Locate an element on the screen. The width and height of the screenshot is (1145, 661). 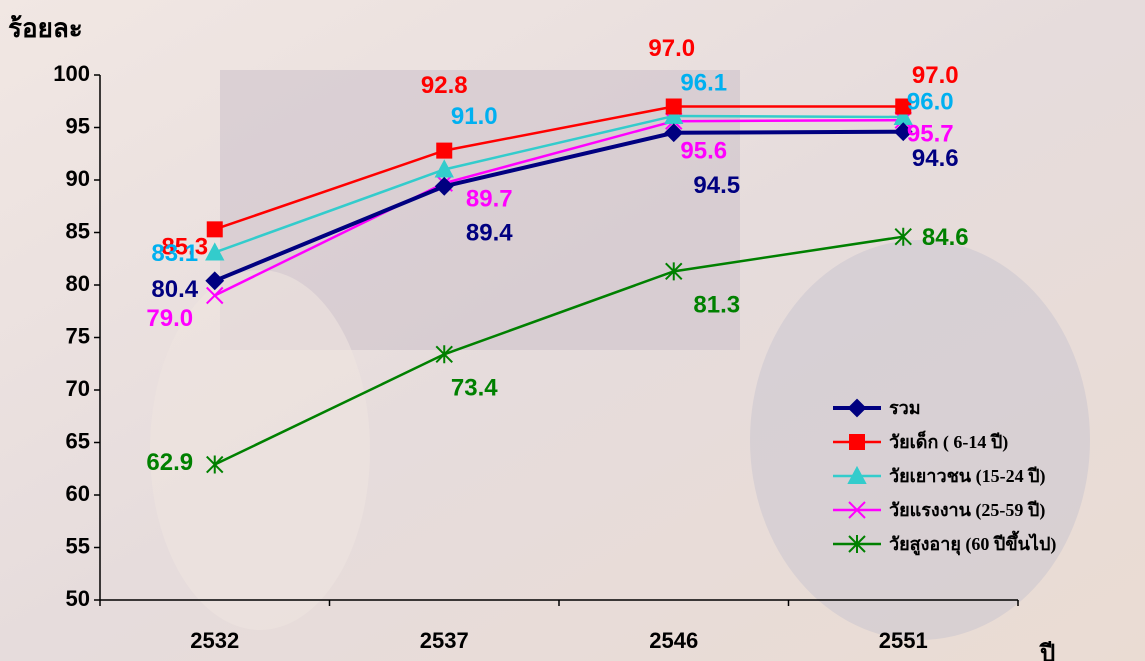
data-label: 96.1 is located at coordinates (703, 82).